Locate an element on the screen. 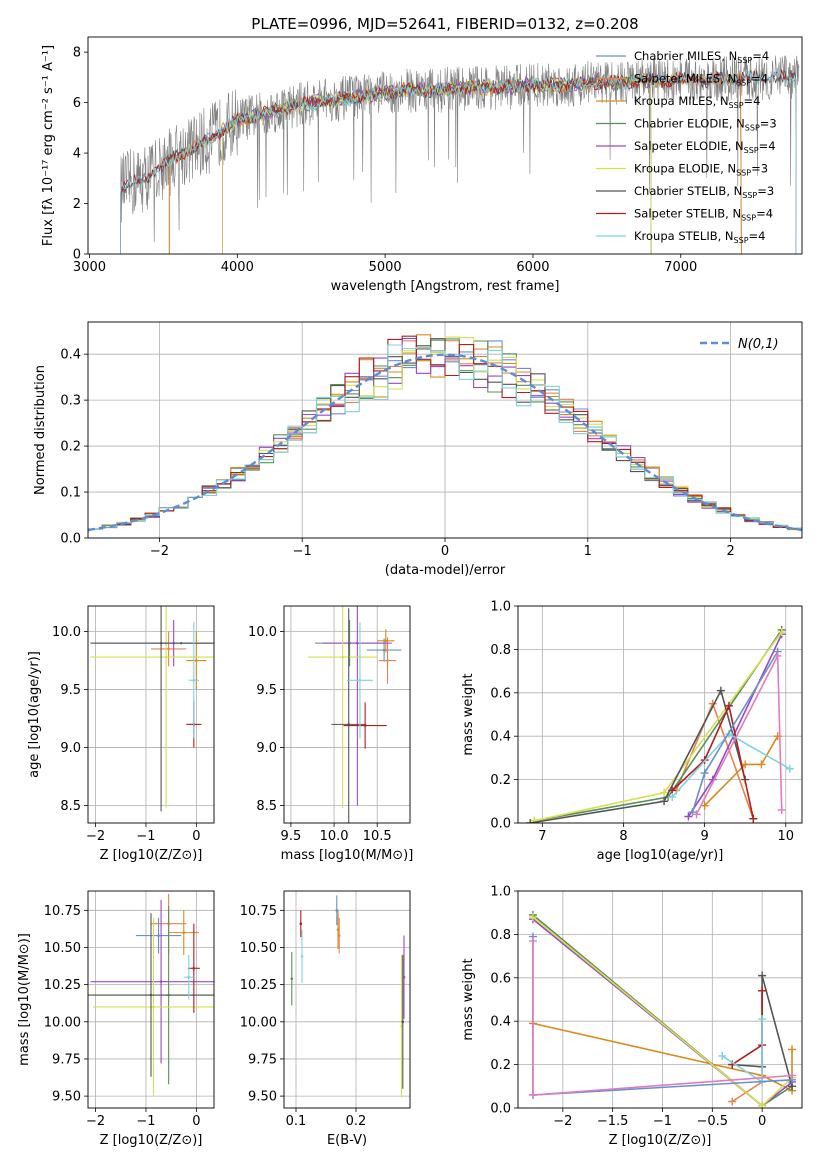 This screenshot has height=1170, width=819. x-tick-label: 1 is located at coordinates (588, 551).